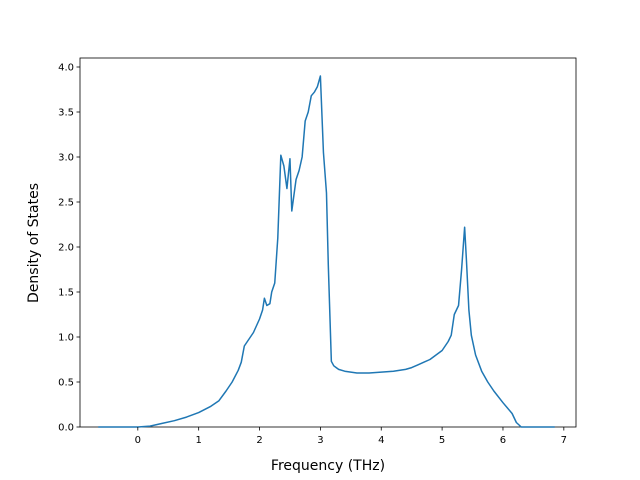 This screenshot has height=480, width=640. What do you see at coordinates (320, 440) in the screenshot?
I see `x-tick-label: 3` at bounding box center [320, 440].